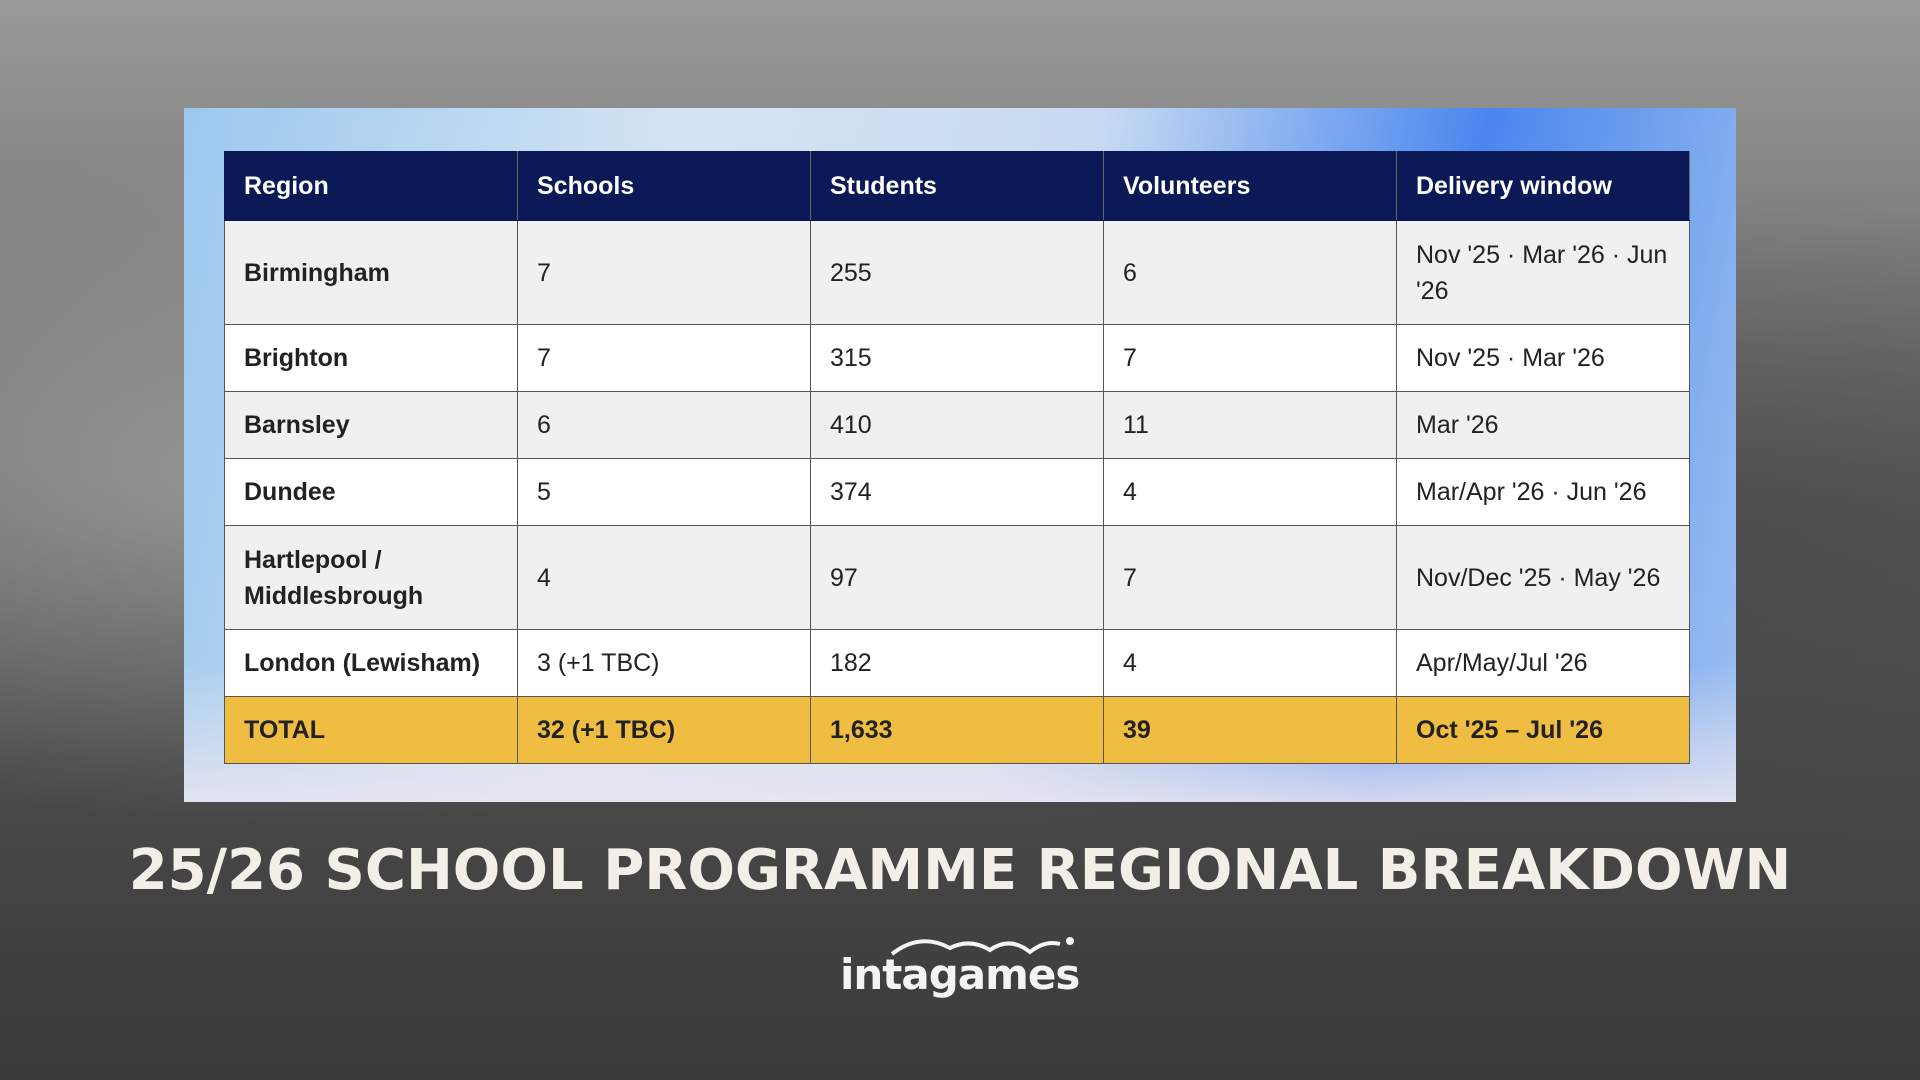  I want to click on table-cell: 97, so click(957, 577).